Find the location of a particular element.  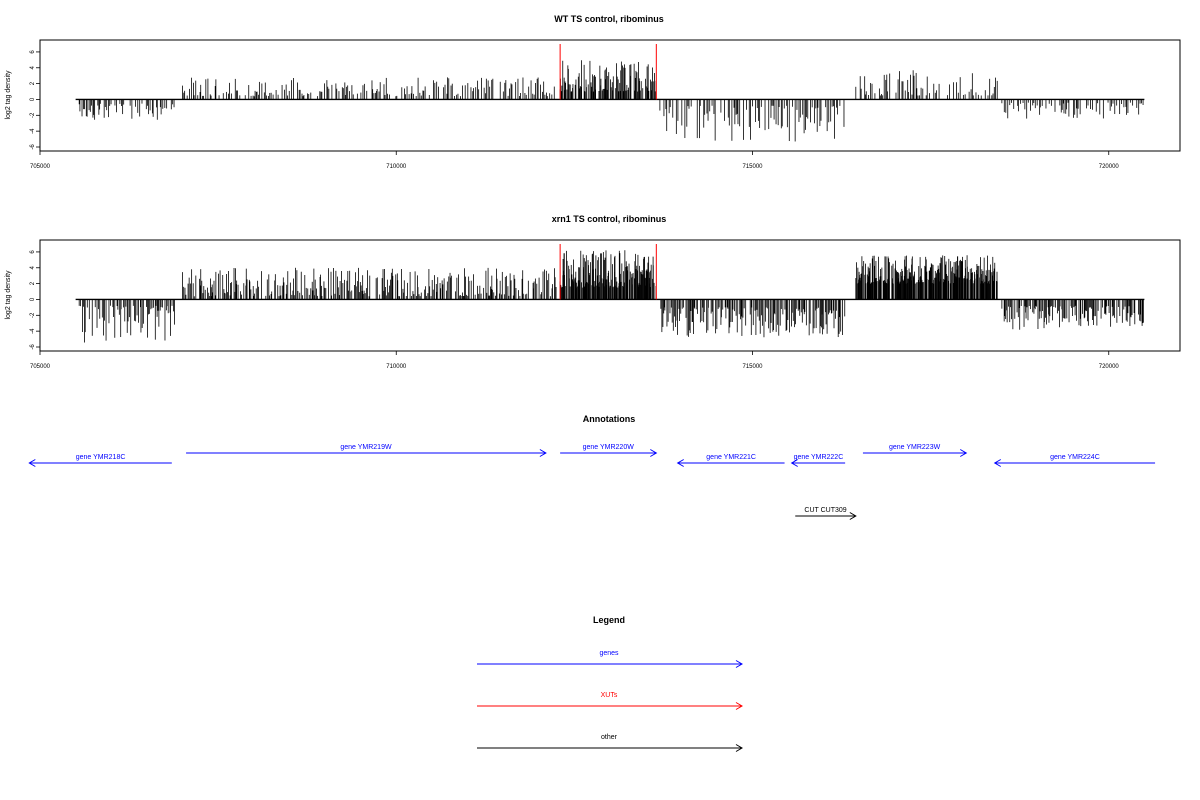

xrn1-y-tick-label: 6 is located at coordinates (33, 252).